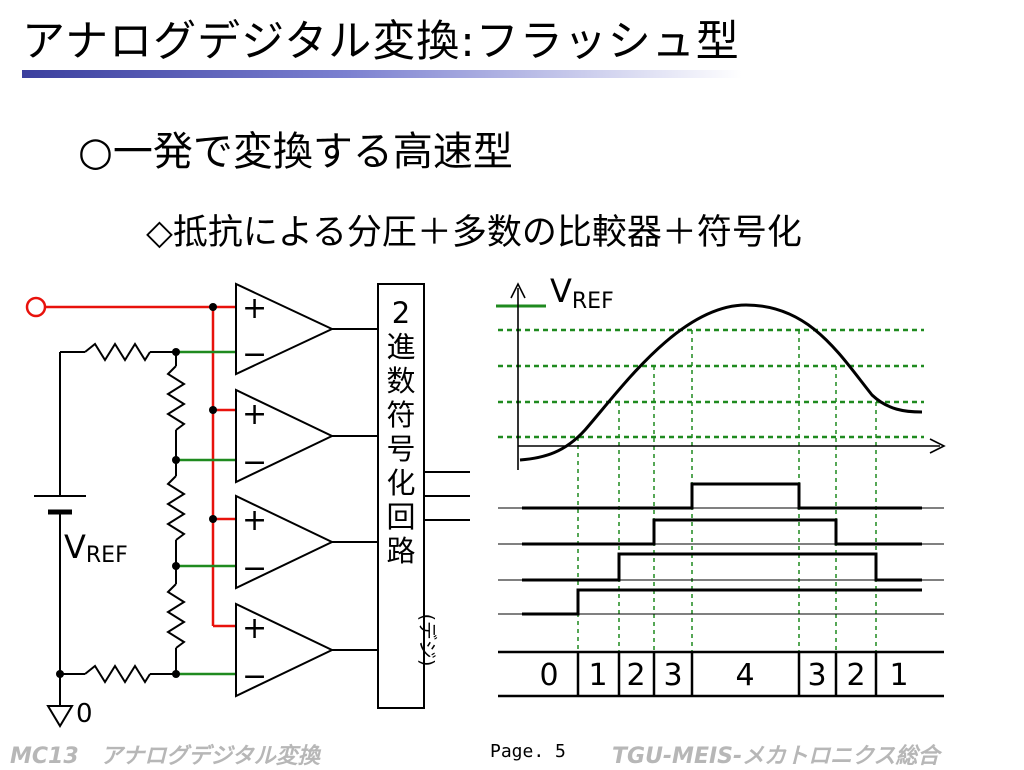 This screenshot has width=1024, height=770. What do you see at coordinates (117, 352) in the screenshot?
I see `resistor-top` at bounding box center [117, 352].